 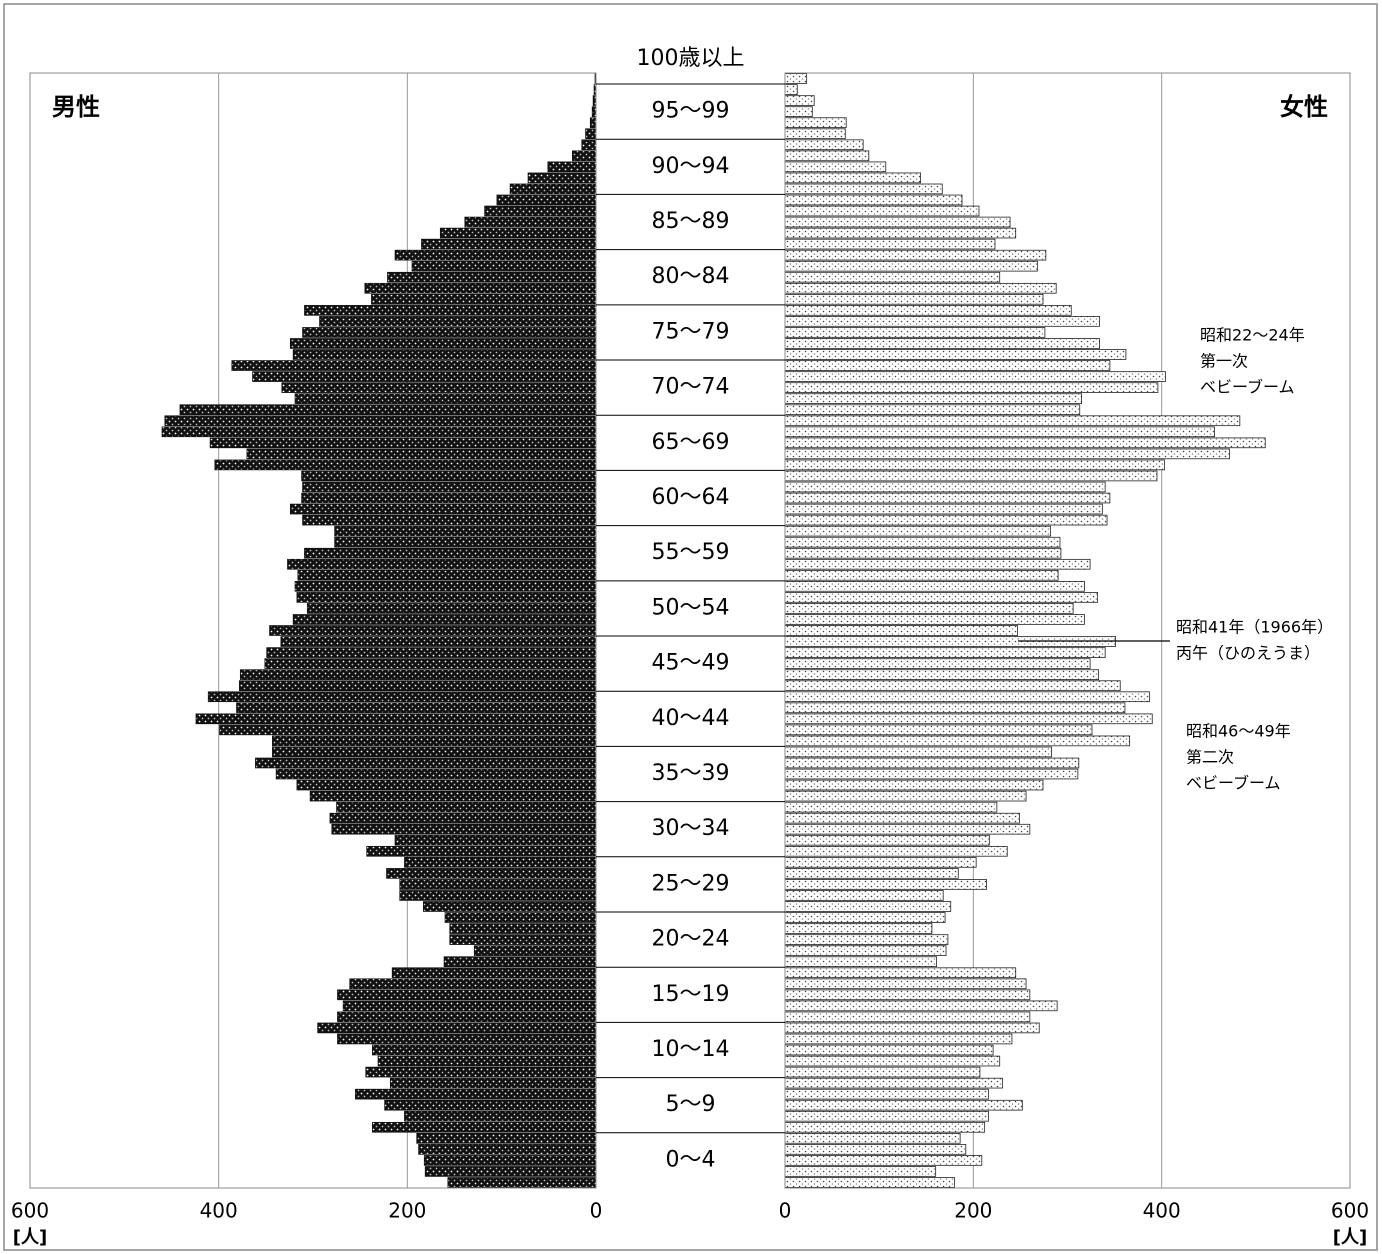 I want to click on age-group-label: 20～24, so click(x=691, y=939).